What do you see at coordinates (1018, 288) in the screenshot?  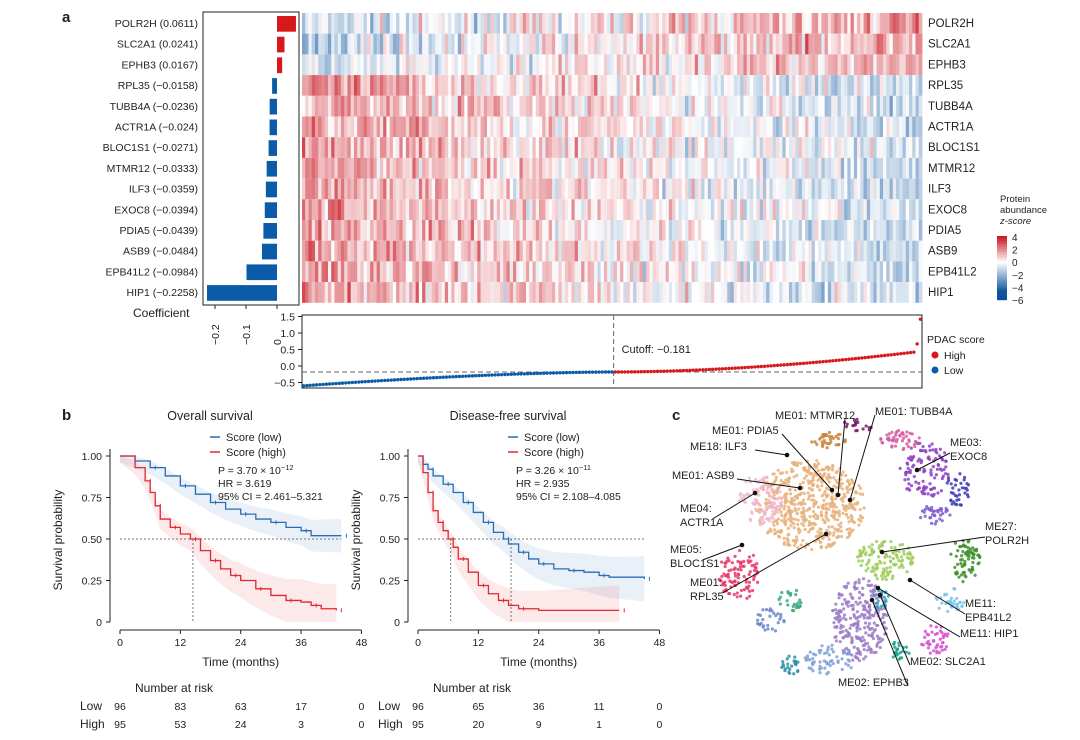 I see `colorbar-tick-label: −4` at bounding box center [1018, 288].